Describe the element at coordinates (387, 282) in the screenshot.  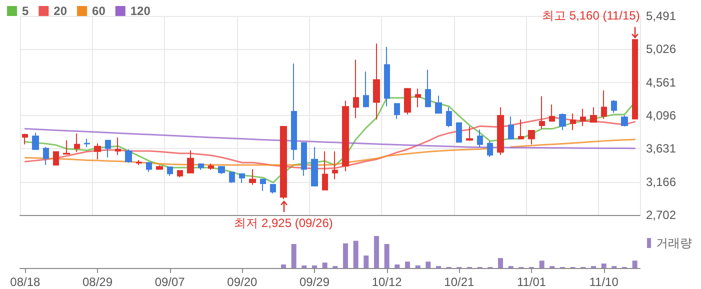
I see `x-tick-label: 10/12` at that location.